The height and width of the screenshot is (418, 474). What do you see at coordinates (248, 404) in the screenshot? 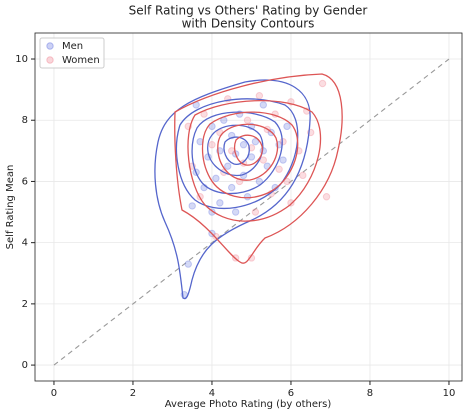
I see `x-axis-label: Average Photo Rating (by others)` at bounding box center [248, 404].